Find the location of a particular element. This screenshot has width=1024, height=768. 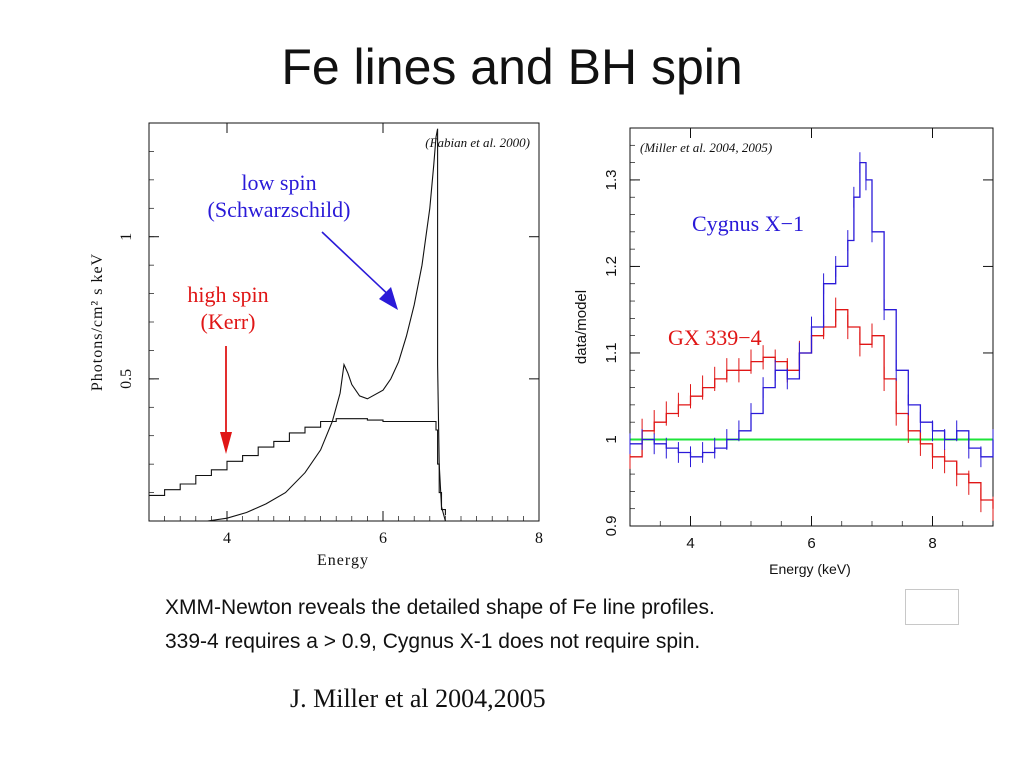

y-tick-label: 0.9 is located at coordinates (611, 526).